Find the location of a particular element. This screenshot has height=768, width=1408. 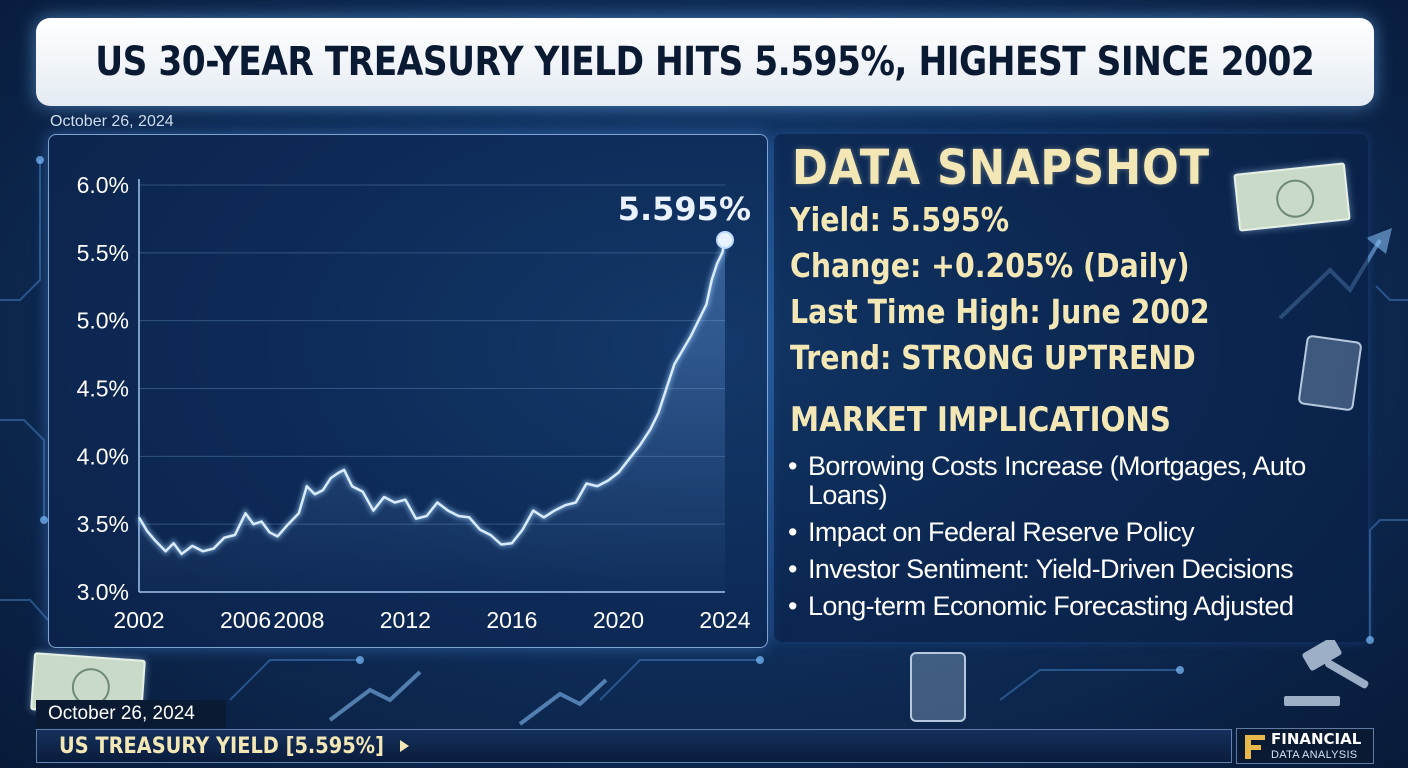

snapshot-last-high: Last Time High: June 2002 is located at coordinates (1000, 311).